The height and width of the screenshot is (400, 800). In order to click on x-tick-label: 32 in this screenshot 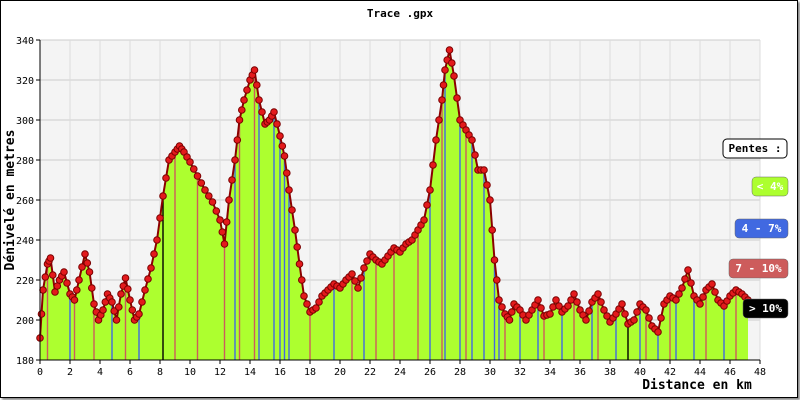, I will do `click(520, 372)`.